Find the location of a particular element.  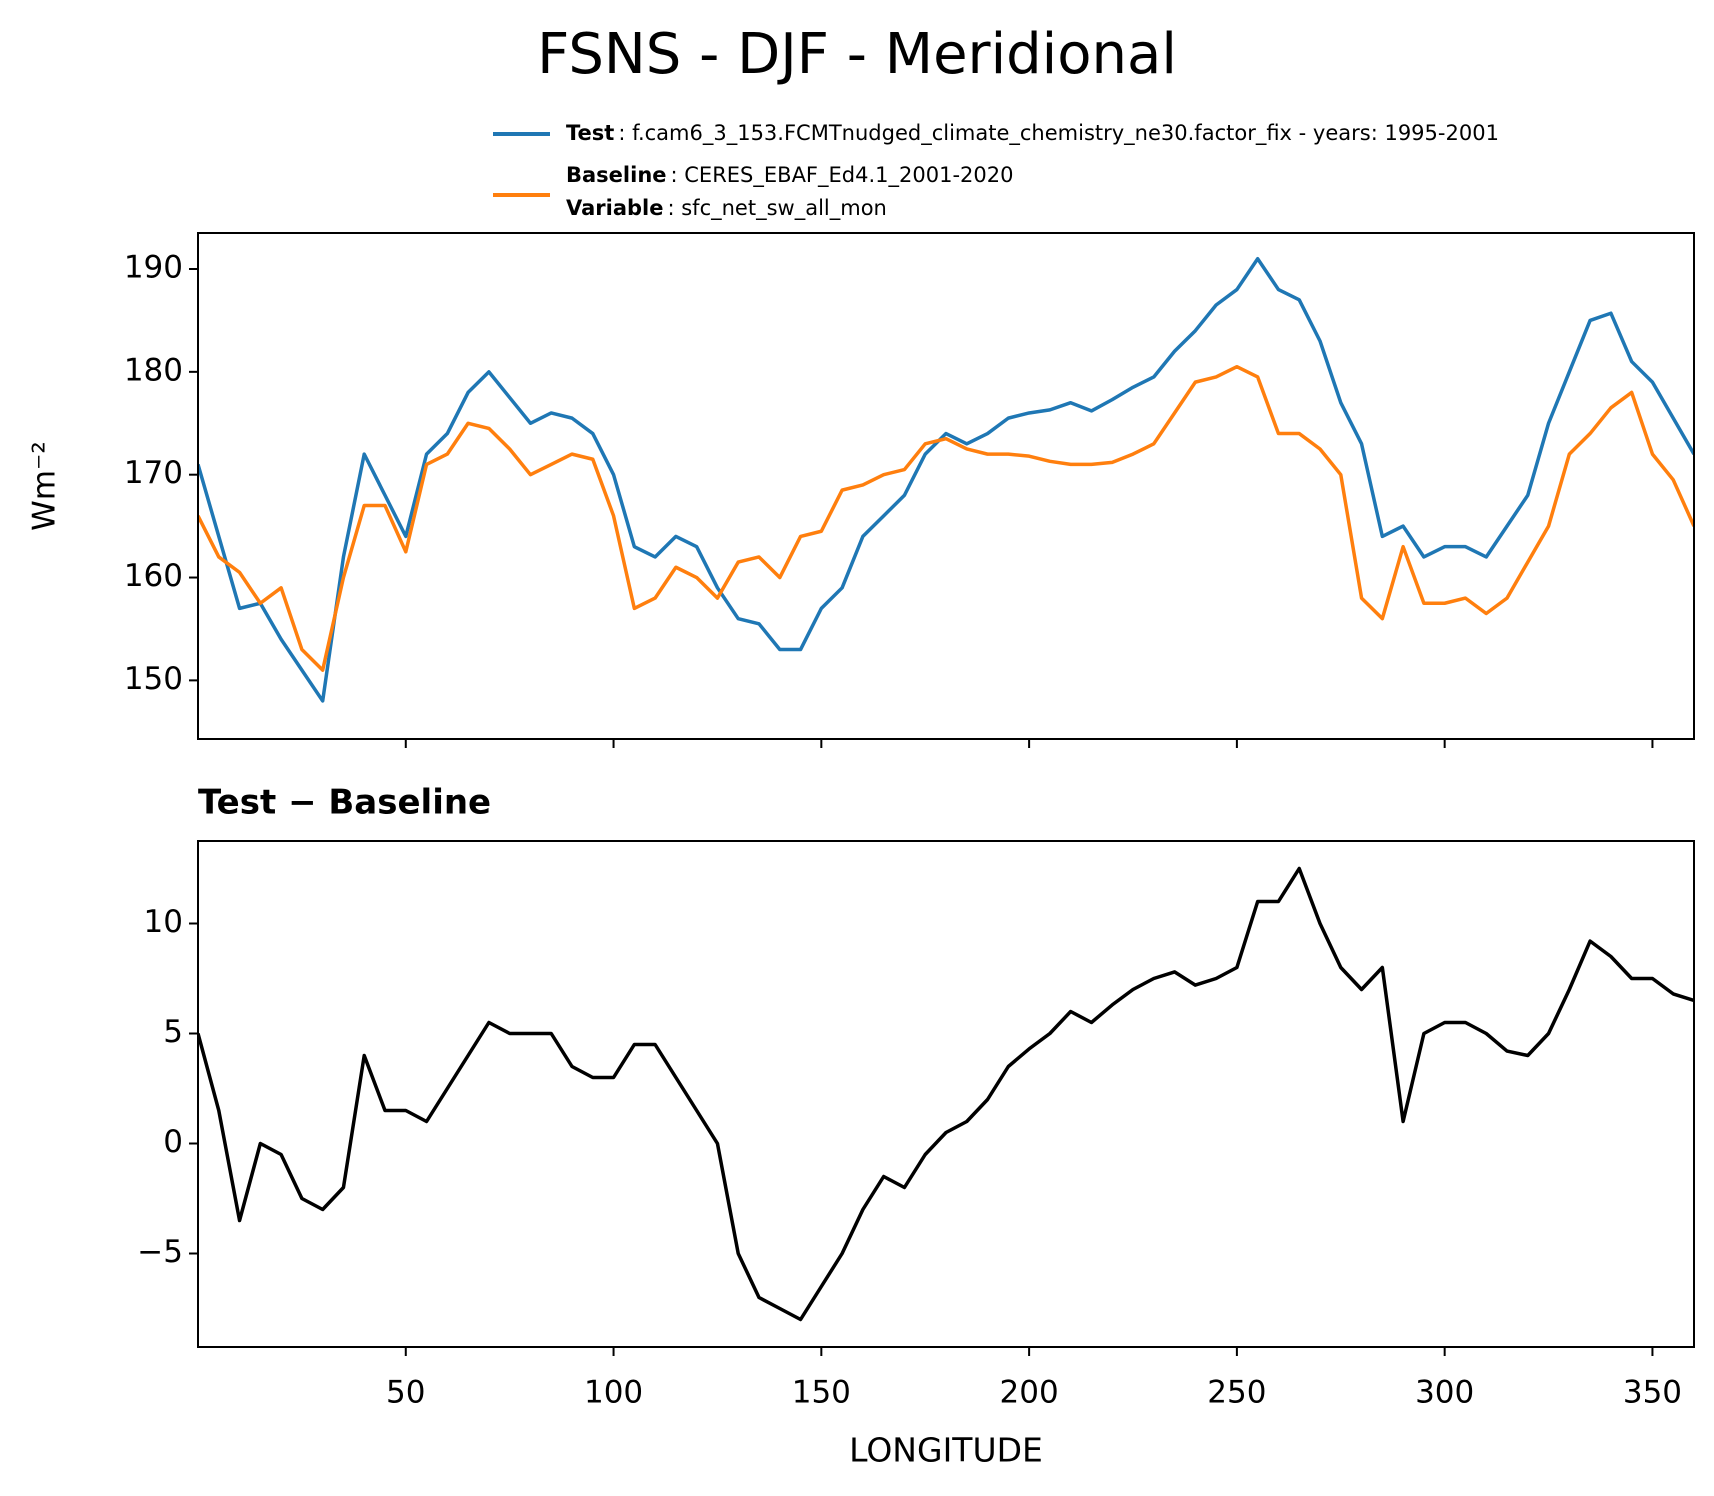

legend-entry: Variable: sfc_net_sw_all_mon is located at coordinates (726, 208).